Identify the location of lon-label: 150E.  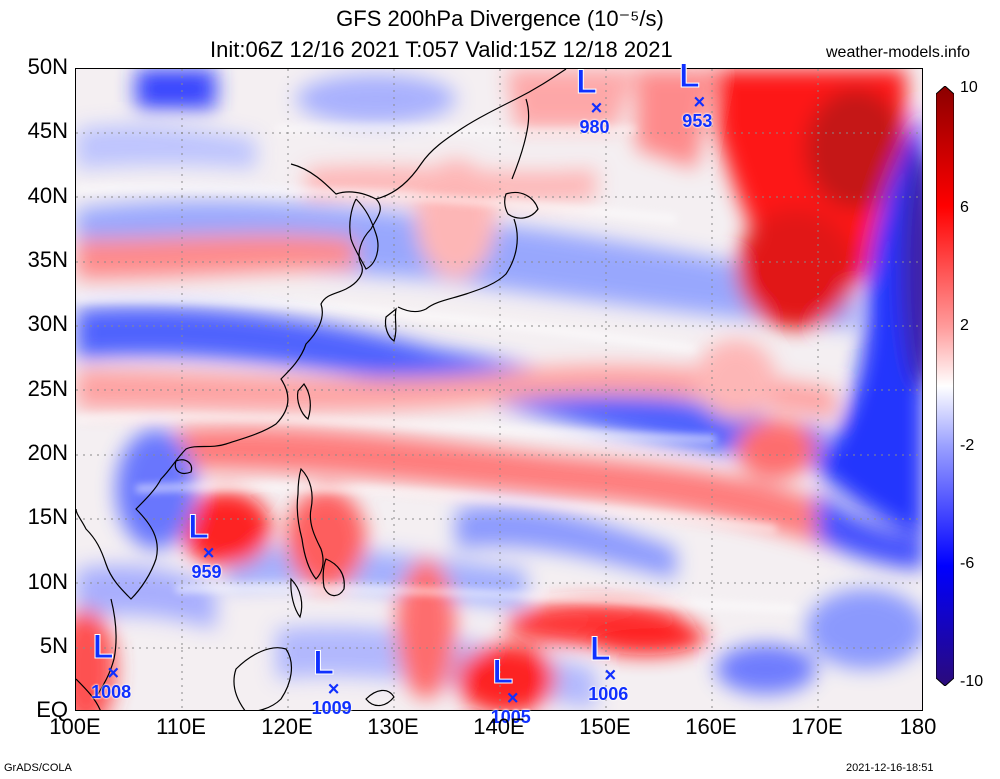
(605, 726).